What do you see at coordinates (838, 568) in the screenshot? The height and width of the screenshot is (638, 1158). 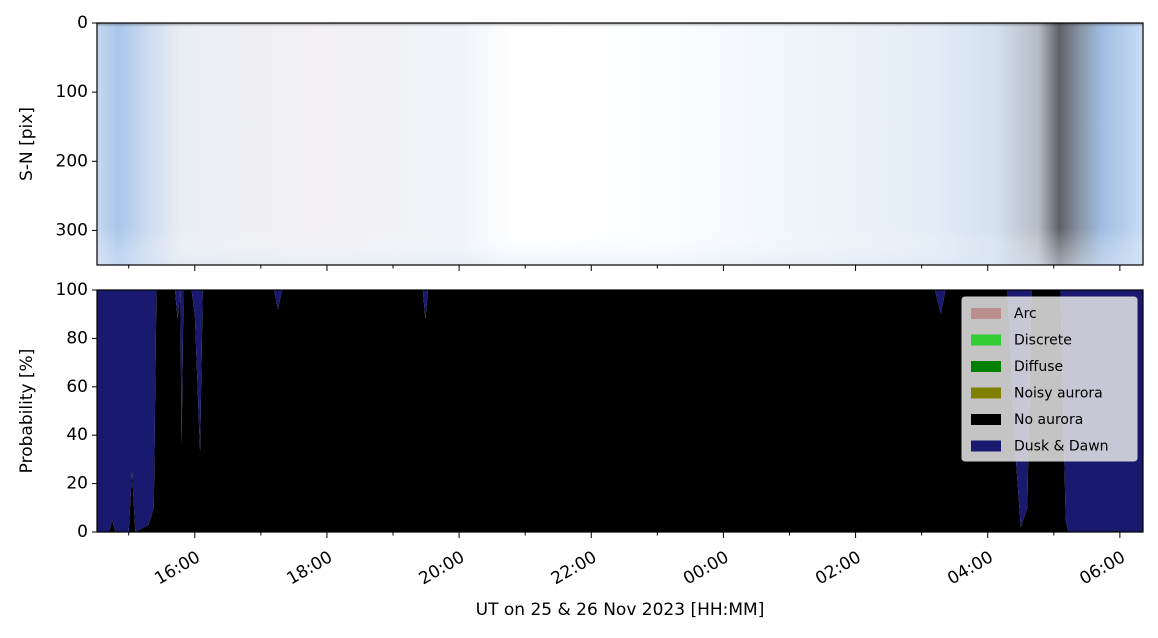 I see `x-tick-label: 02:00` at bounding box center [838, 568].